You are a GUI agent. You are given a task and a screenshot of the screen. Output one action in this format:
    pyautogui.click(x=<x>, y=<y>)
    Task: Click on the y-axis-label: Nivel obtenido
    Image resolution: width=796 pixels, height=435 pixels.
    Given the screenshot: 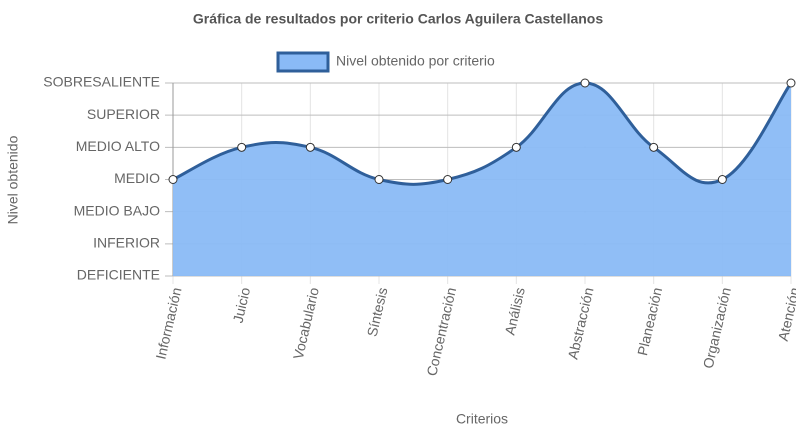 What is the action you would take?
    pyautogui.click(x=13, y=179)
    